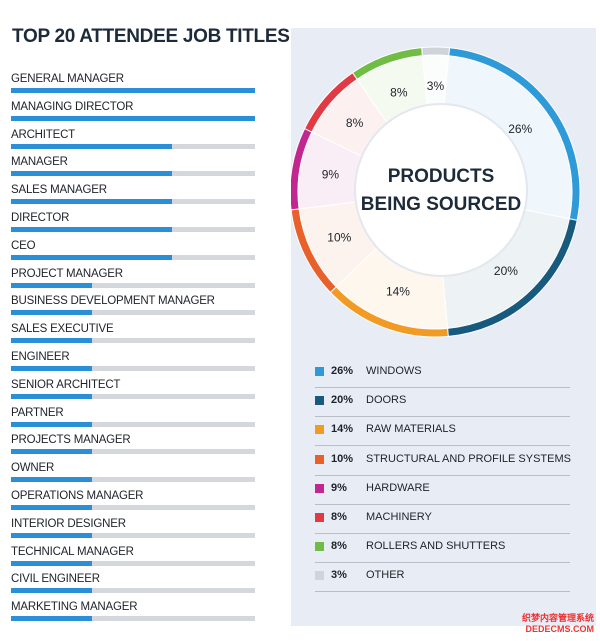 Image resolution: width=600 pixels, height=641 pixels. I want to click on job-title-row: SALES MANAGER, so click(133, 194).